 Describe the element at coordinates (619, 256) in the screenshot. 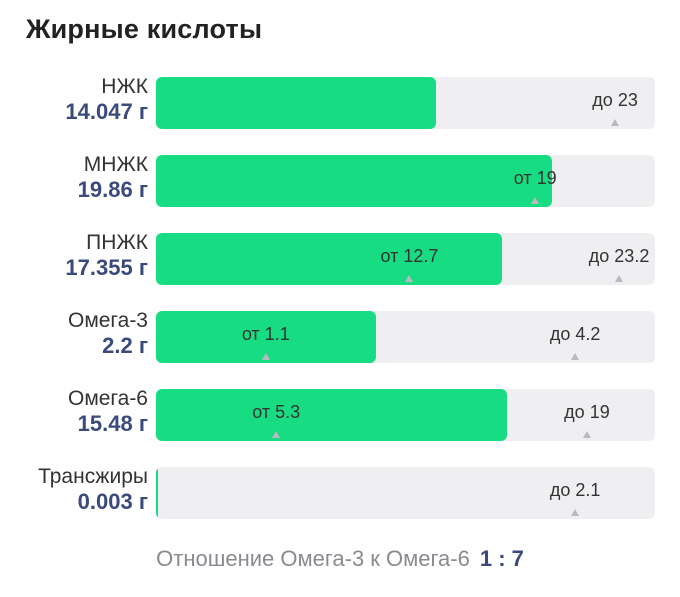

I see `range-marker-label: до 23.2` at that location.